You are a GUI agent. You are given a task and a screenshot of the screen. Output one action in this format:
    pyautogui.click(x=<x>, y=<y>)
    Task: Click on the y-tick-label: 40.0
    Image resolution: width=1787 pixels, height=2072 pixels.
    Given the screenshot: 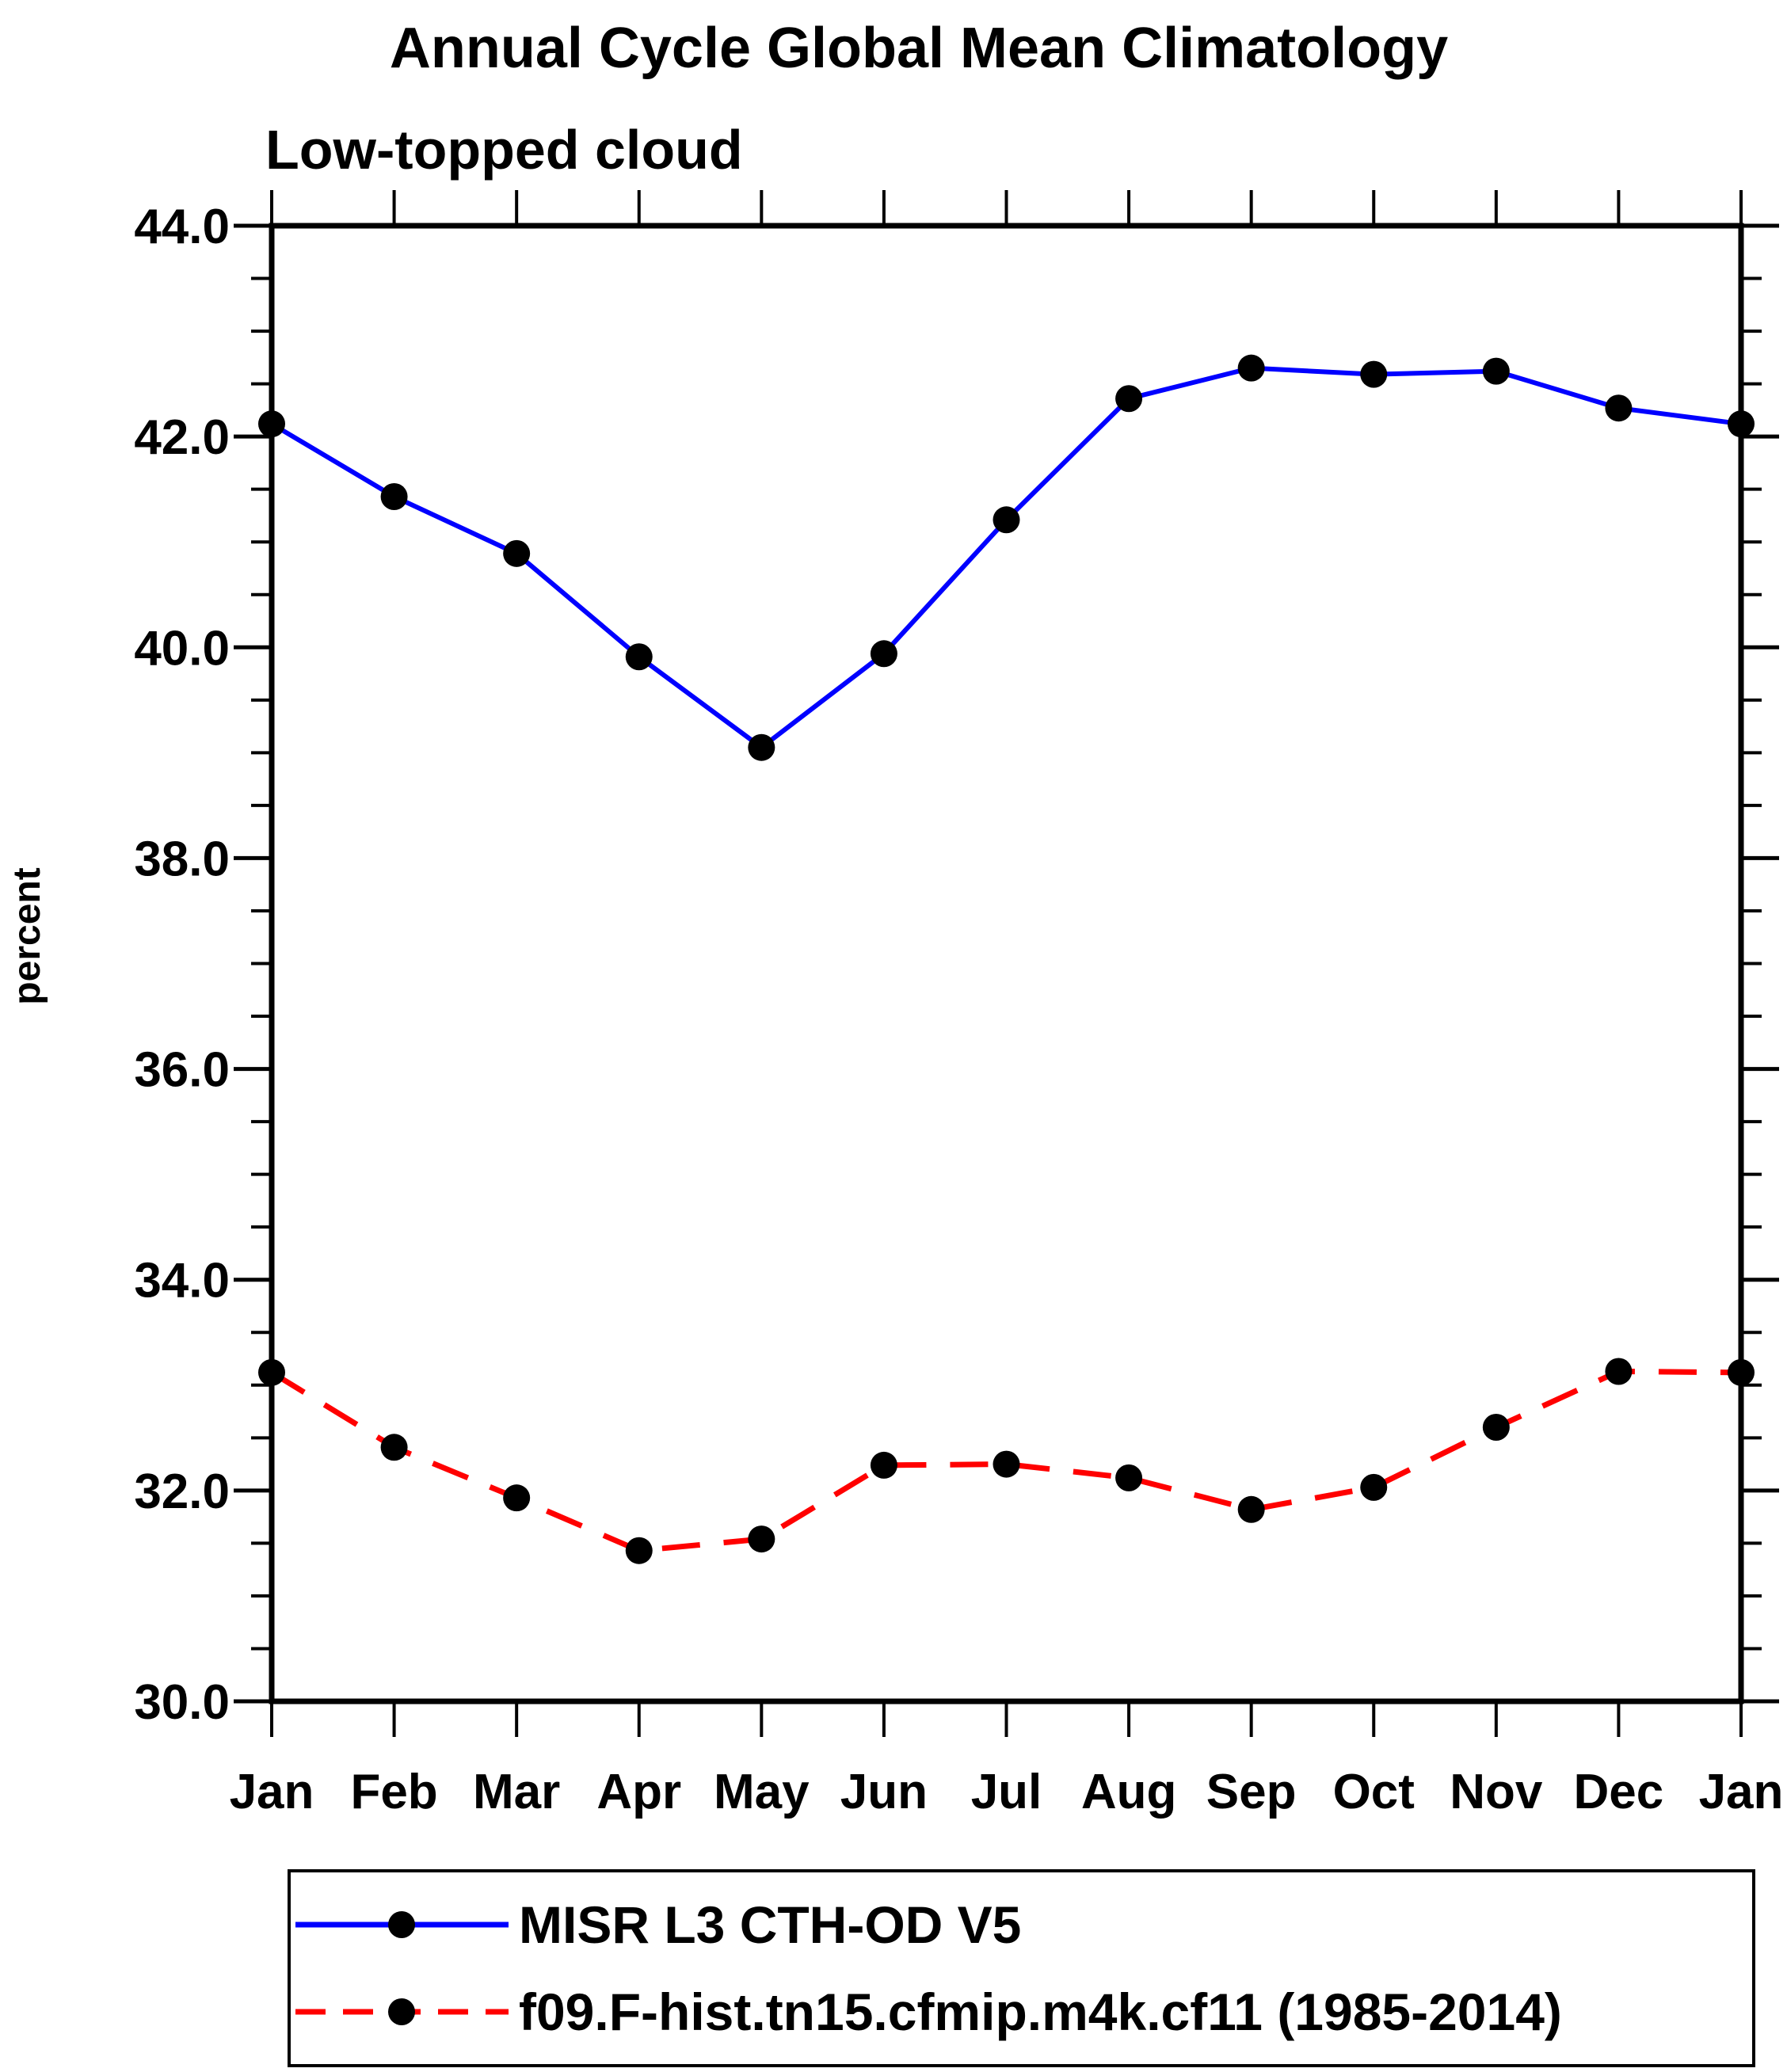 What is the action you would take?
    pyautogui.click(x=182, y=648)
    